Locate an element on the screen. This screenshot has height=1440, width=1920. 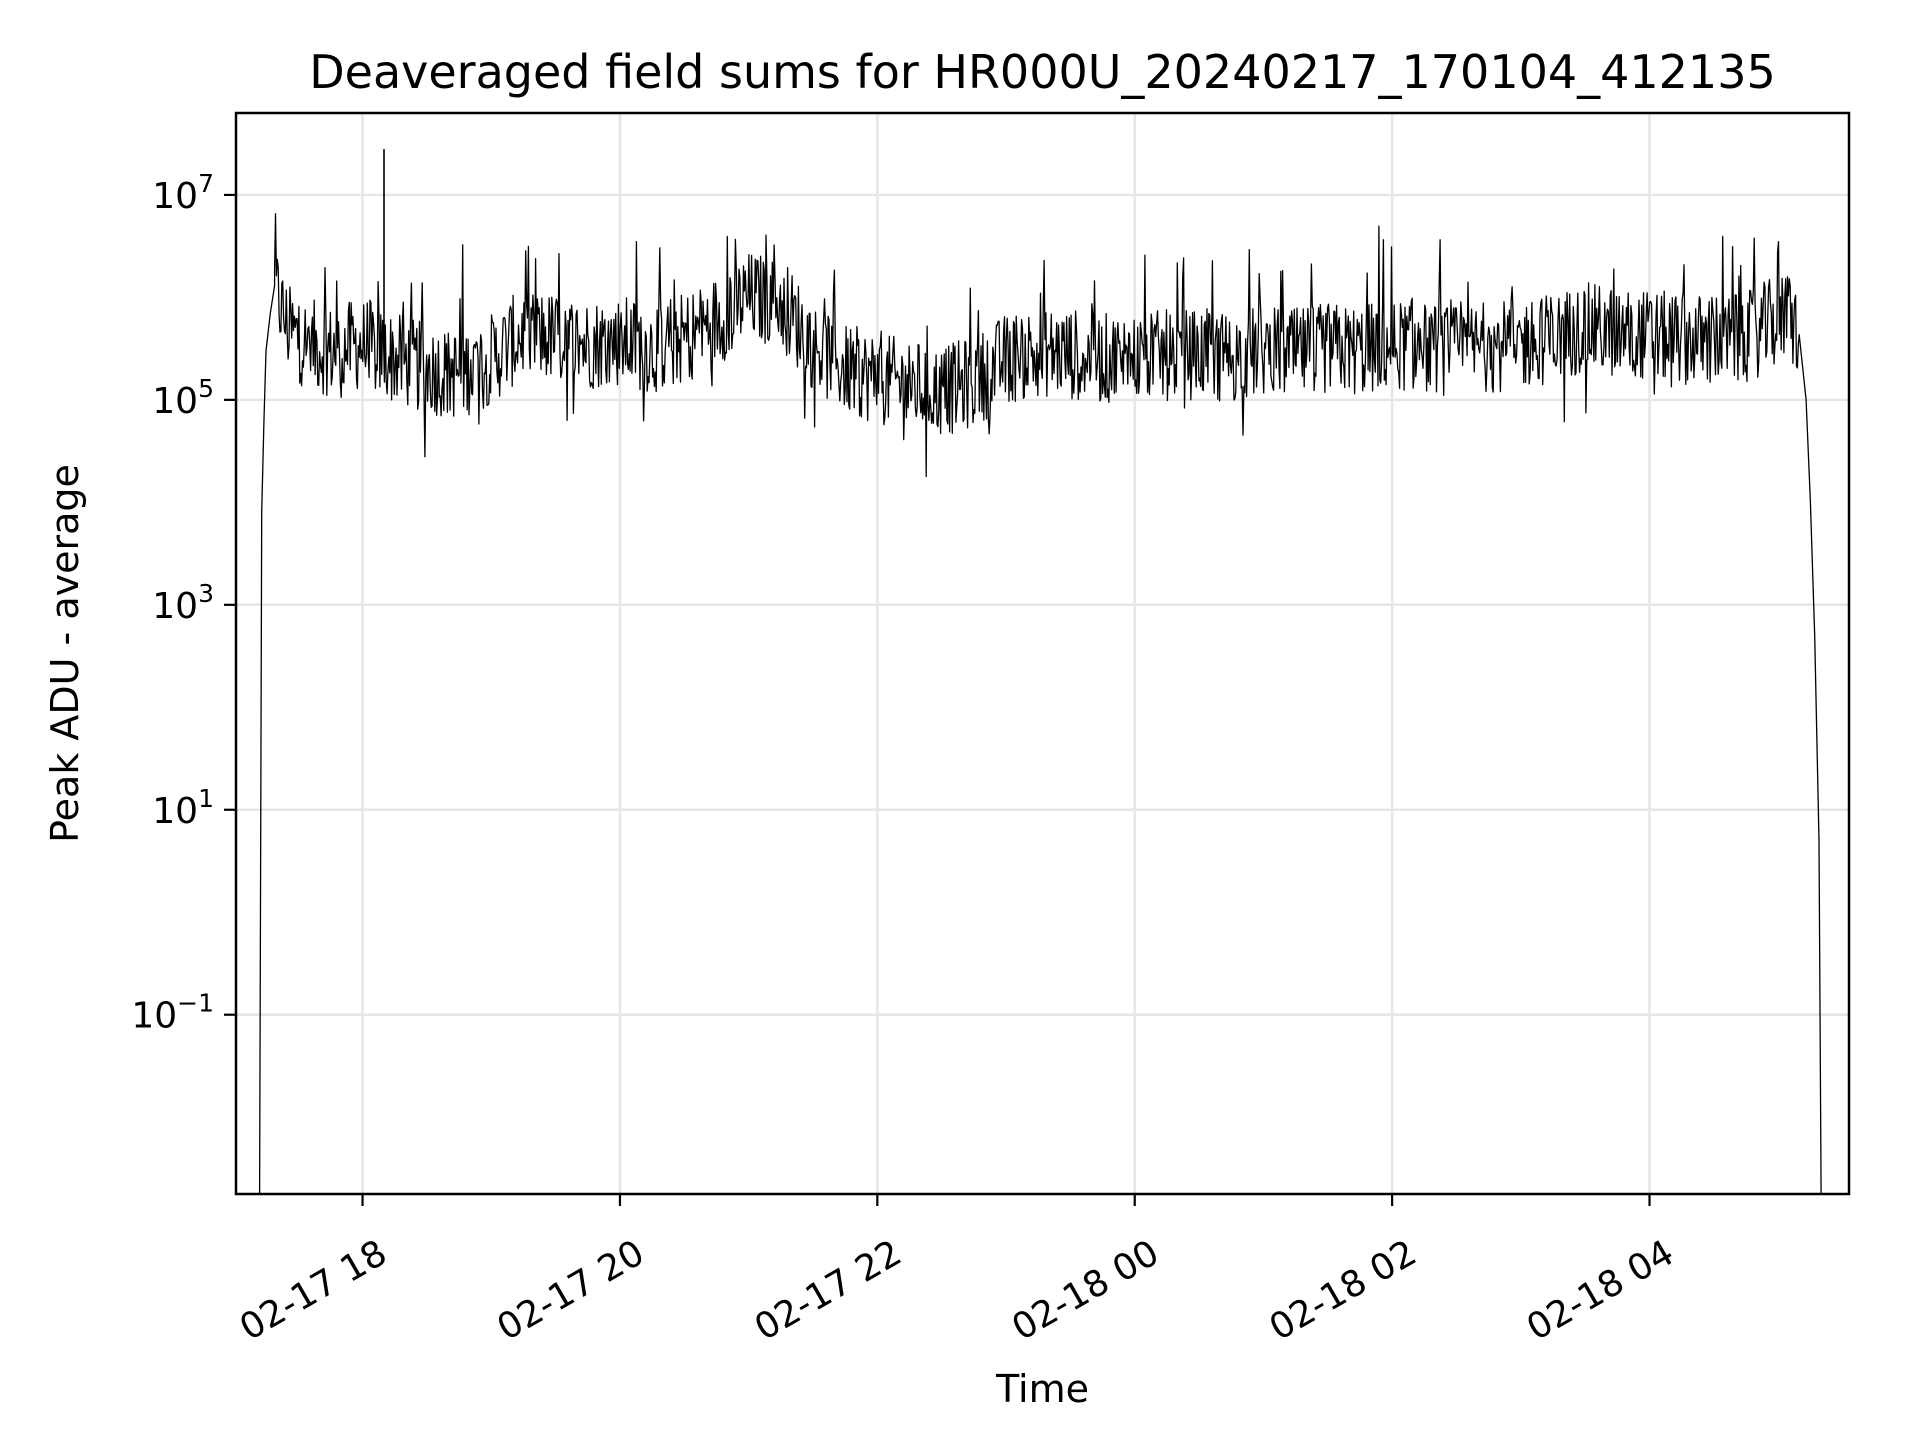
x-tick-label: 02-17 22 is located at coordinates (828, 1290).